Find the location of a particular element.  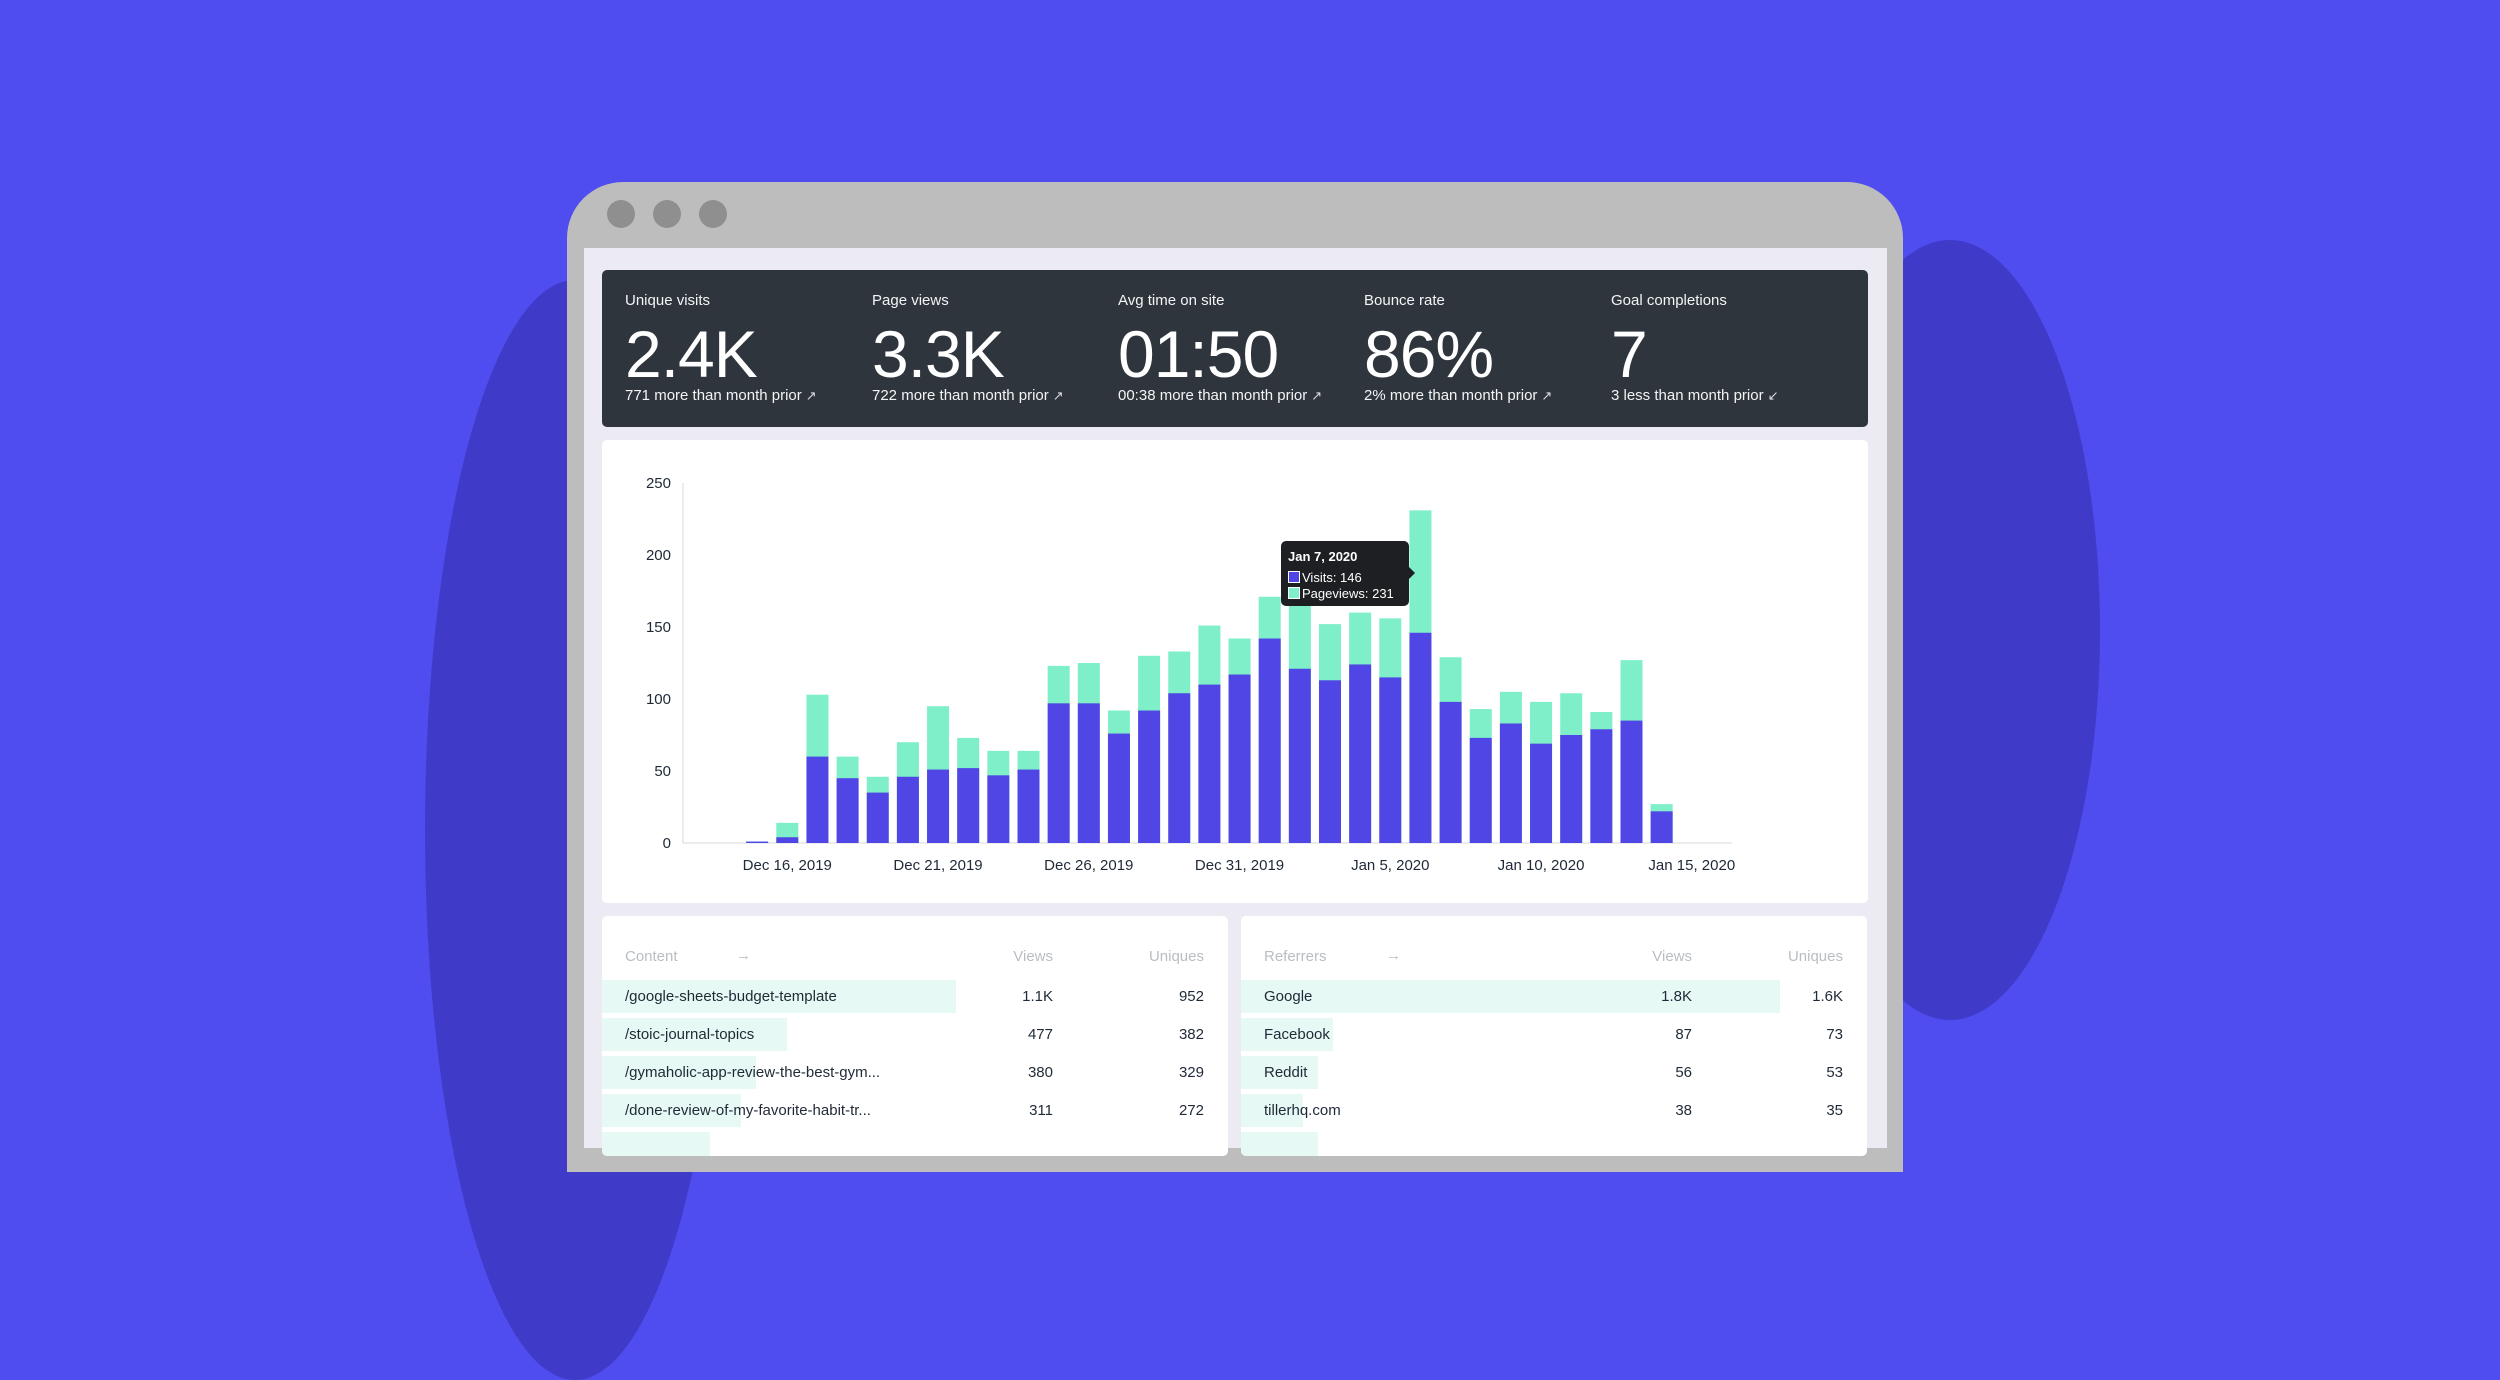

stat-delta: 00:38 more than month prior ↗ is located at coordinates (1220, 395).